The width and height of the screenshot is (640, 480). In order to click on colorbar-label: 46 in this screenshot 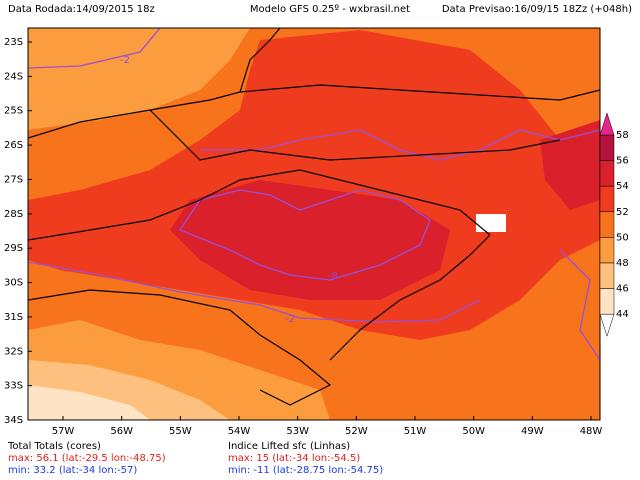, I will do `click(622, 289)`.